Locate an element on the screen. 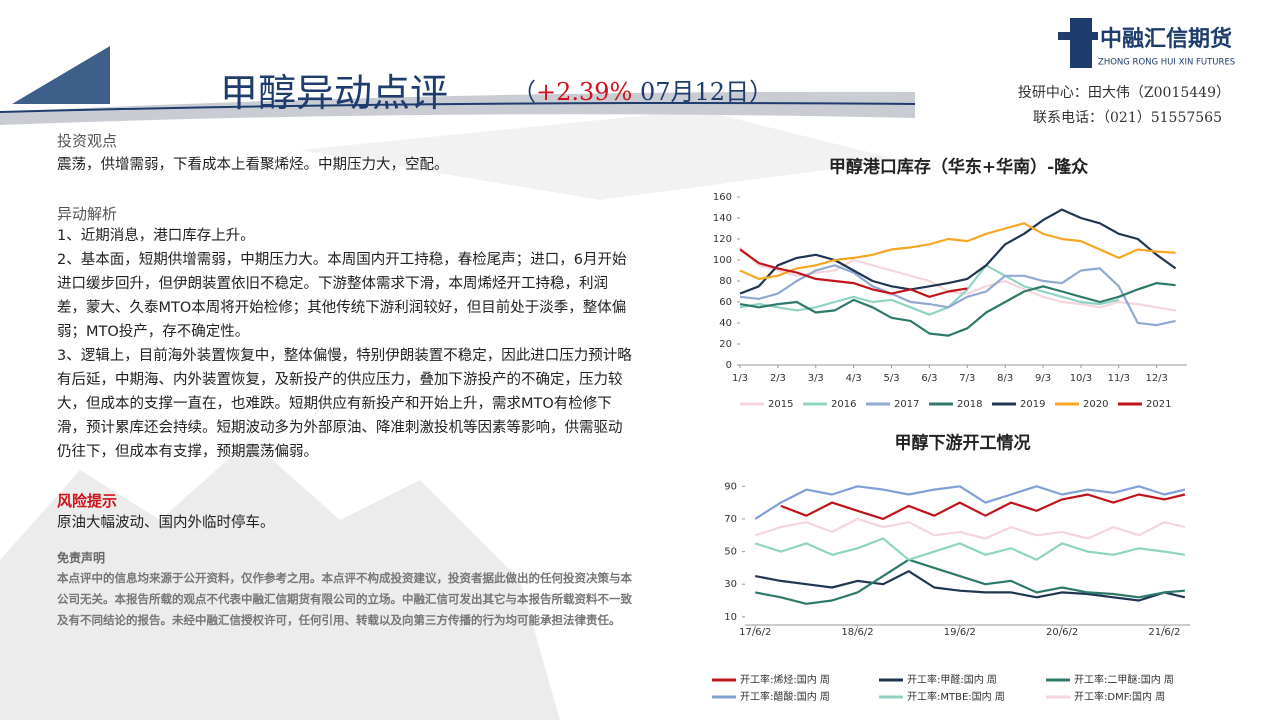  y-tick-label: 80 is located at coordinates (725, 281).